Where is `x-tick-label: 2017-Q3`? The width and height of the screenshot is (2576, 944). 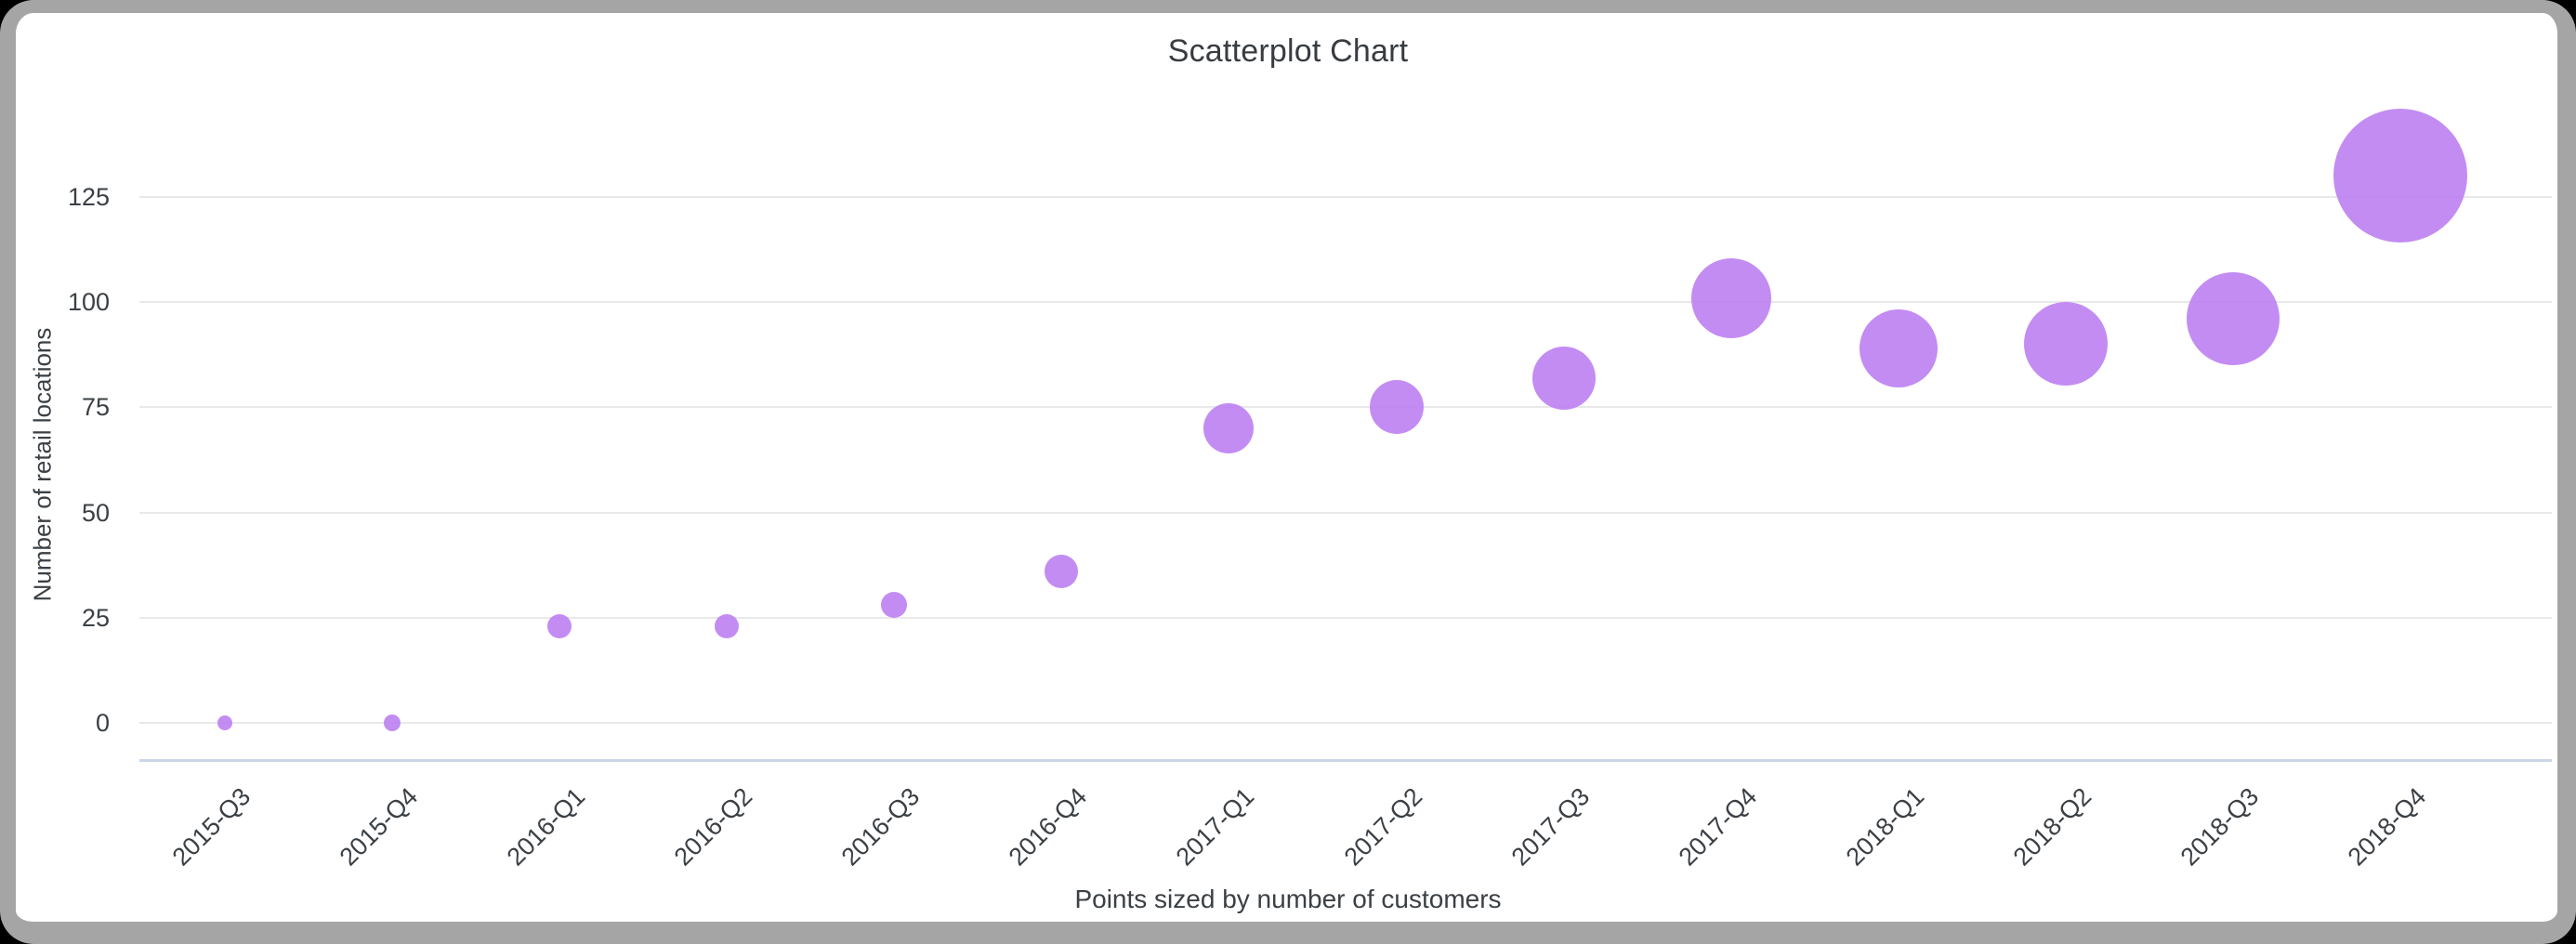 x-tick-label: 2017-Q3 is located at coordinates (1550, 827).